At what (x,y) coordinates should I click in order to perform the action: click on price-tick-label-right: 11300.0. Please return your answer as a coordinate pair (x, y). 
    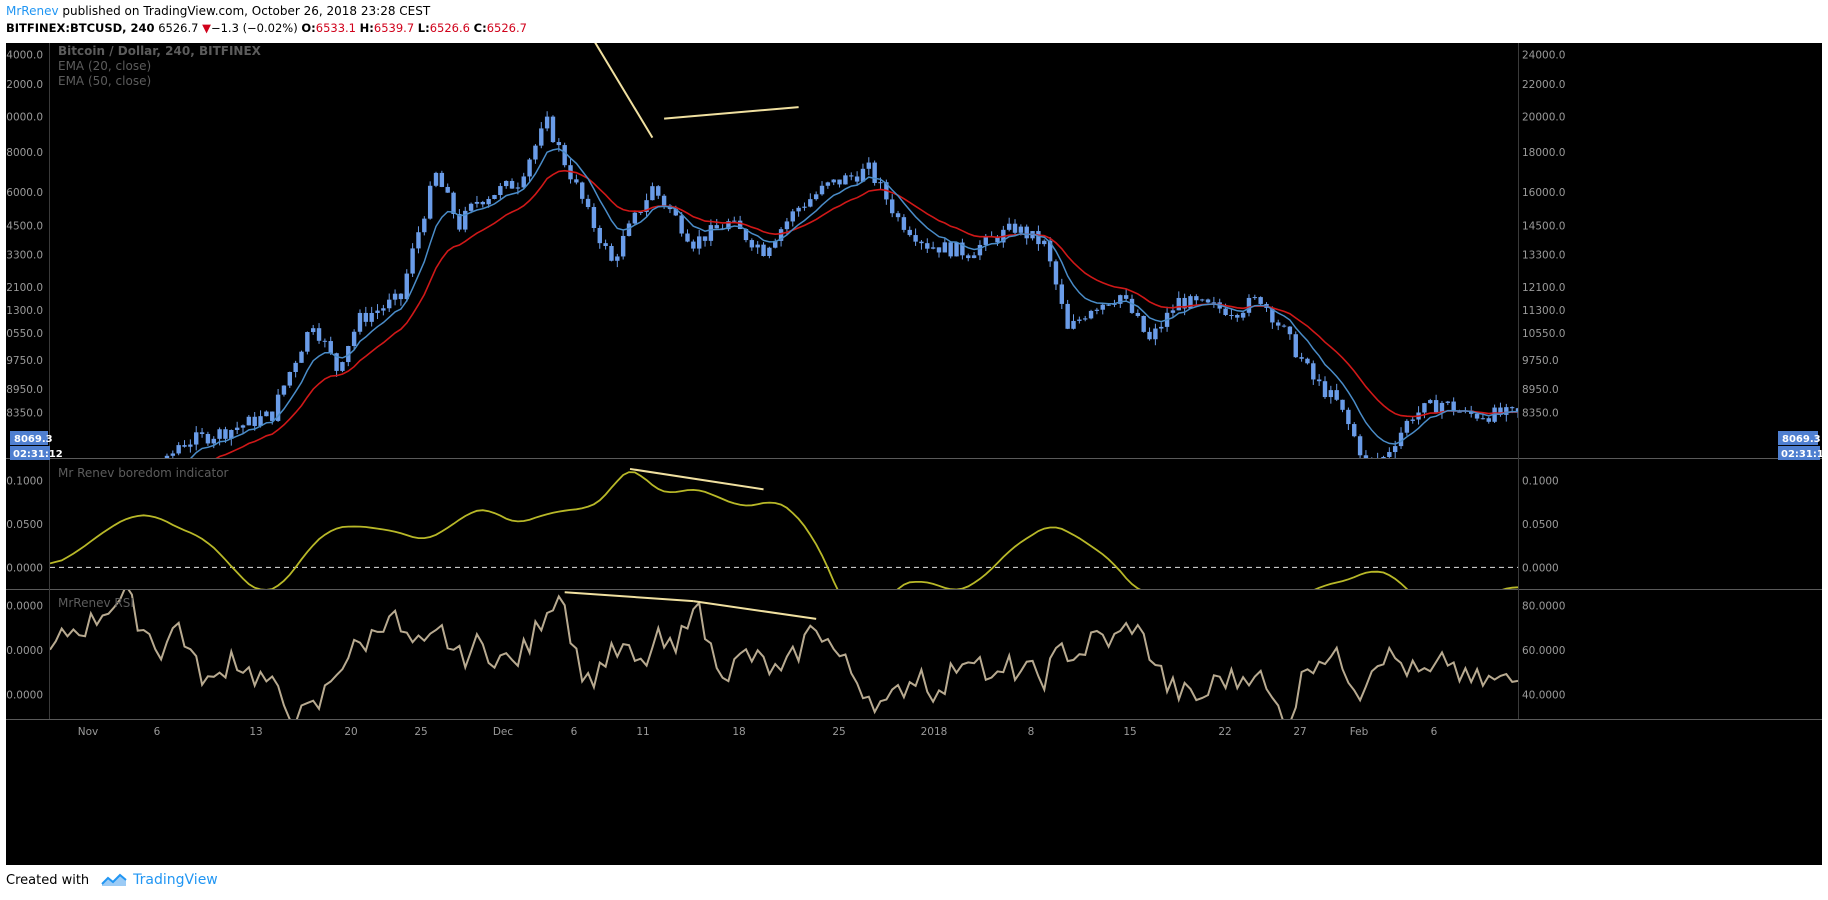
    Looking at the image, I should click on (1543, 311).